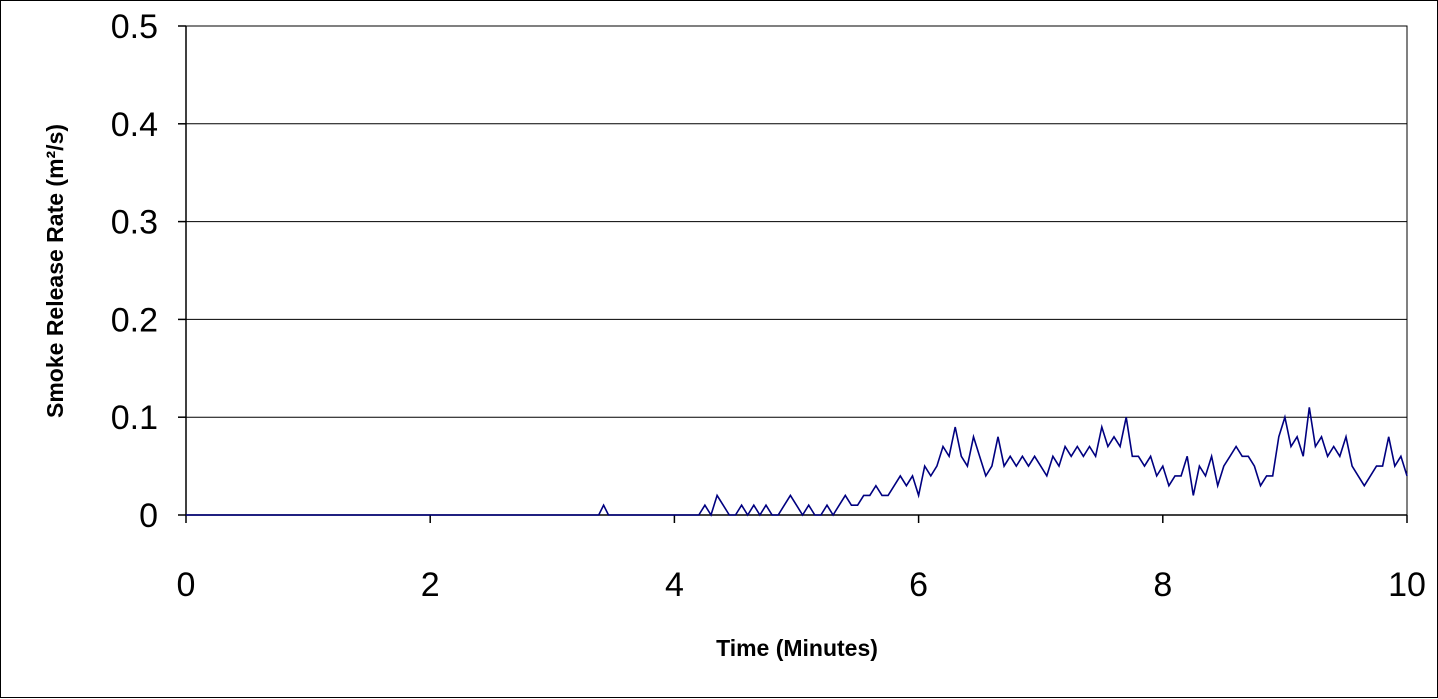 The height and width of the screenshot is (699, 1438). Describe the element at coordinates (134, 418) in the screenshot. I see `y-tick-label: 0.1` at that location.